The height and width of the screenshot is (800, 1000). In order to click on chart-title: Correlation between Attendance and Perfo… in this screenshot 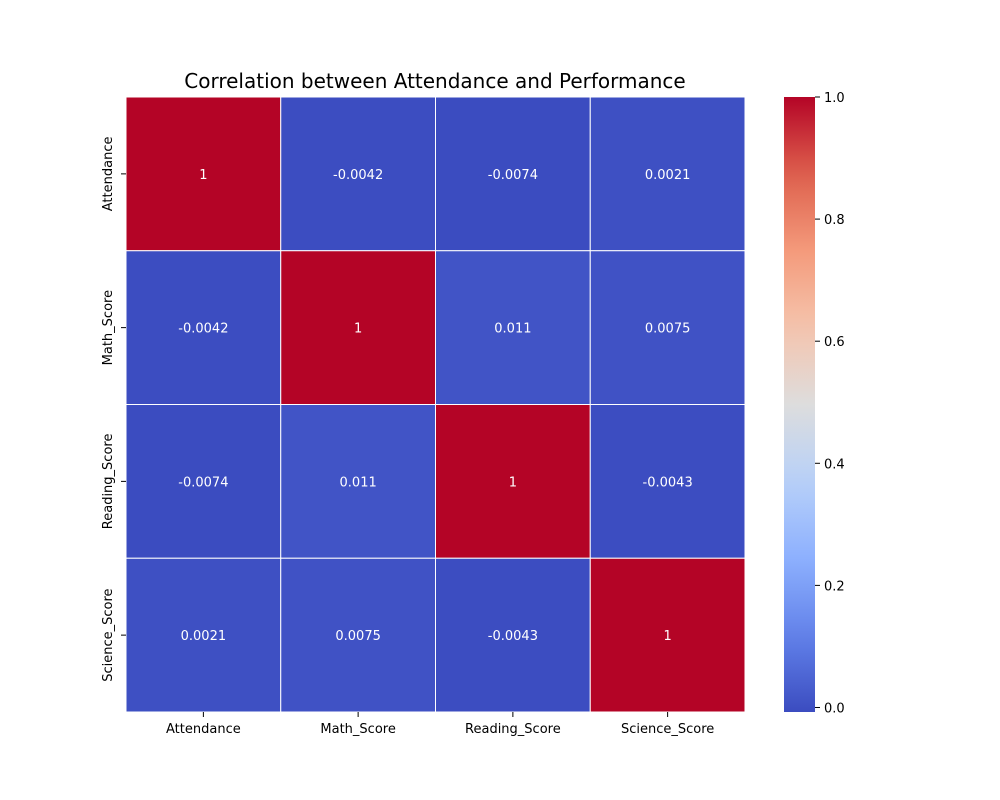, I will do `click(434, 81)`.